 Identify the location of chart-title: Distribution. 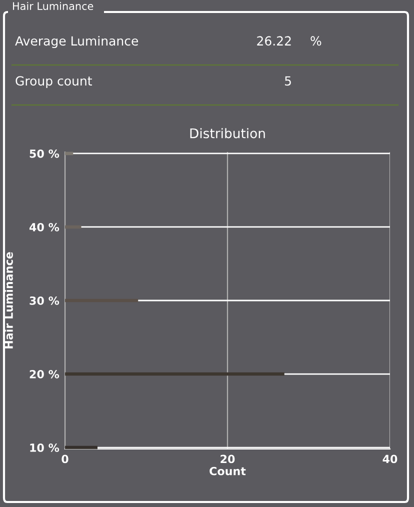
(227, 133).